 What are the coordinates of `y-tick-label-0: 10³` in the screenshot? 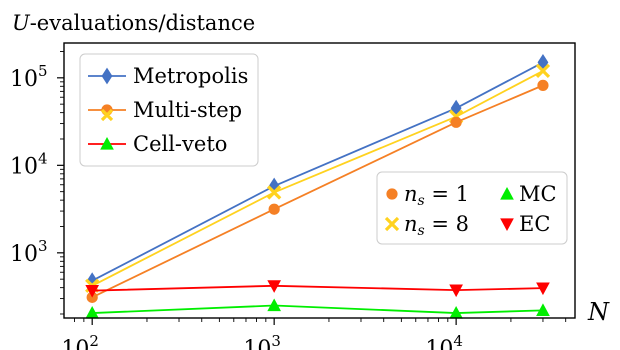 It's located at (29, 252).